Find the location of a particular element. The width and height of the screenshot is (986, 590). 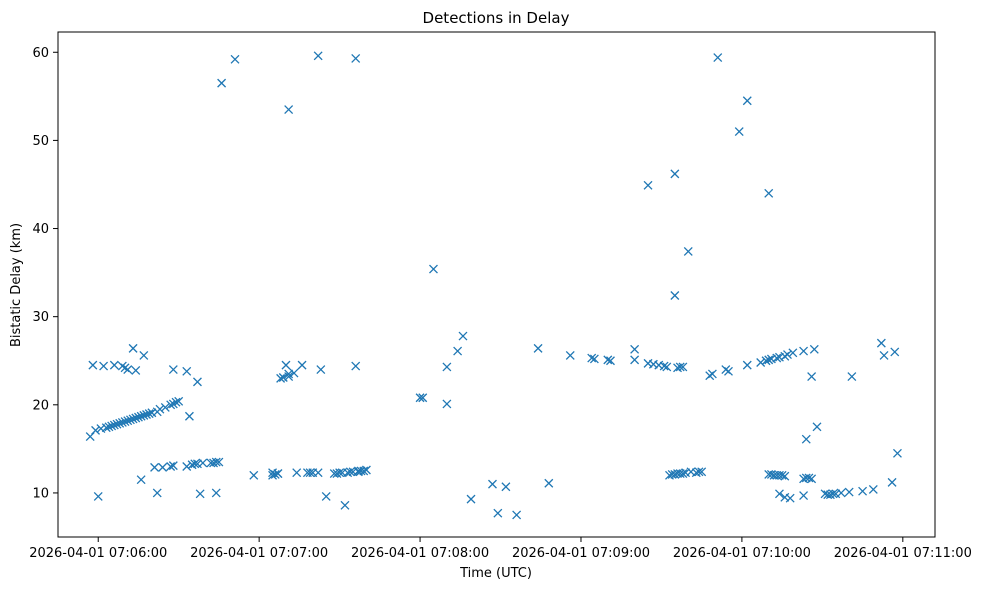

x-tick-label: 2026-04-01 07:06:00 is located at coordinates (98, 553).